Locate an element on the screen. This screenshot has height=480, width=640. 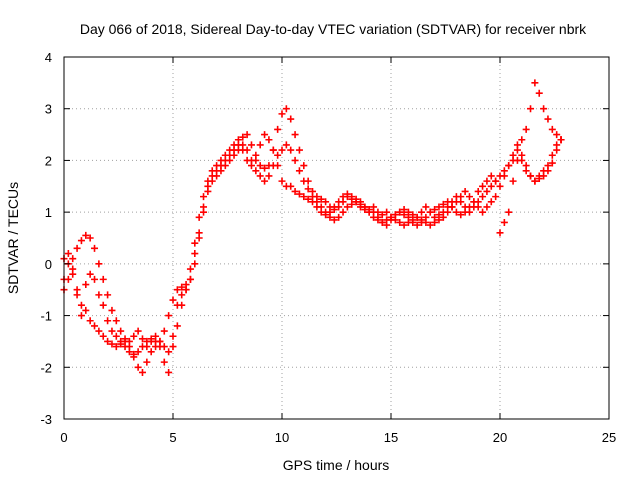
y-axis-title: SDTVAR / TECUs is located at coordinates (13, 238).